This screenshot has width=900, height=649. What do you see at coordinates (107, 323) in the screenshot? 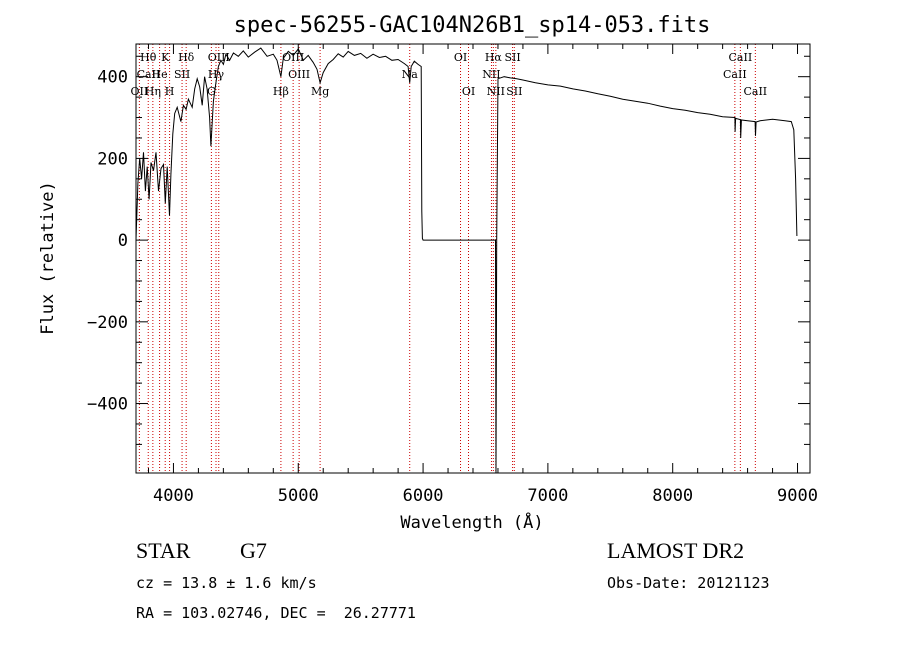
I see `y-tick-label: −200` at bounding box center [107, 323].